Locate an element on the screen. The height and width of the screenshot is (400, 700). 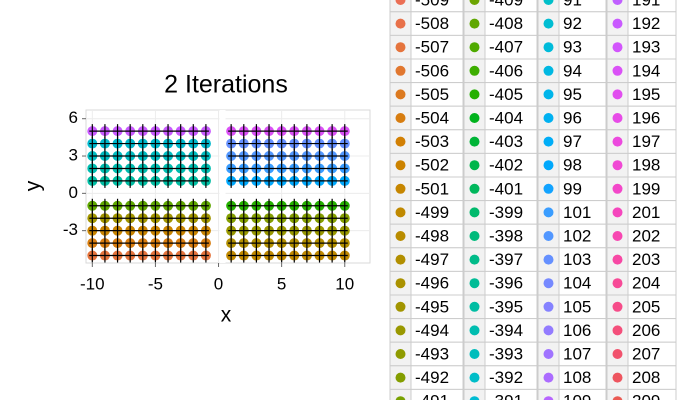
legend-label: -494 is located at coordinates (432, 330).